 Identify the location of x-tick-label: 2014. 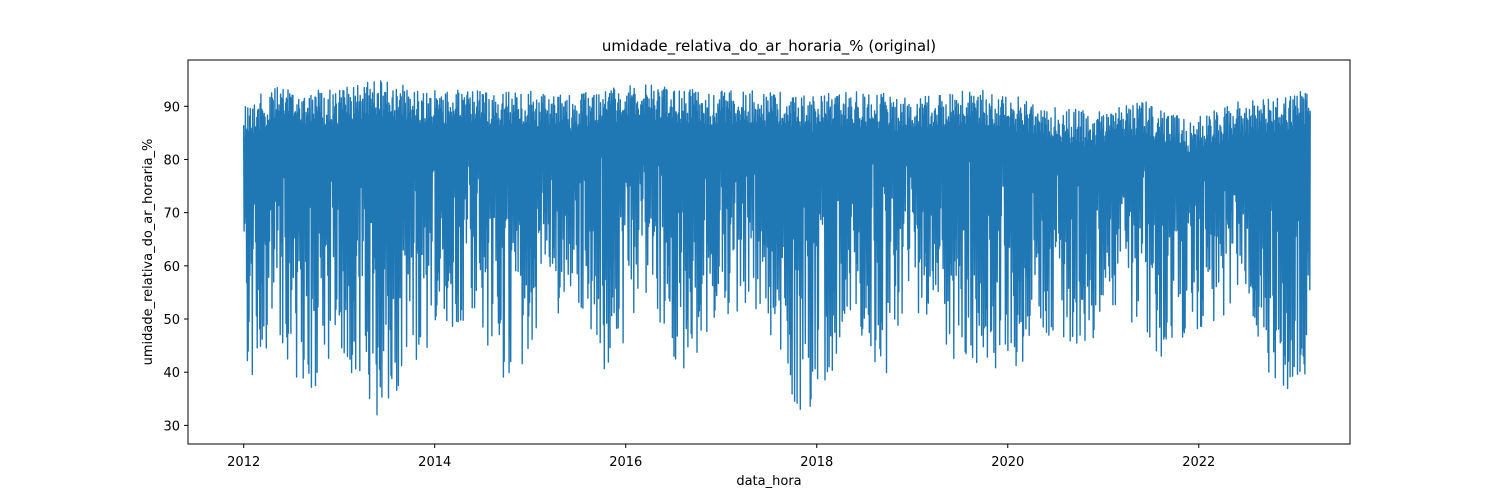
(434, 462).